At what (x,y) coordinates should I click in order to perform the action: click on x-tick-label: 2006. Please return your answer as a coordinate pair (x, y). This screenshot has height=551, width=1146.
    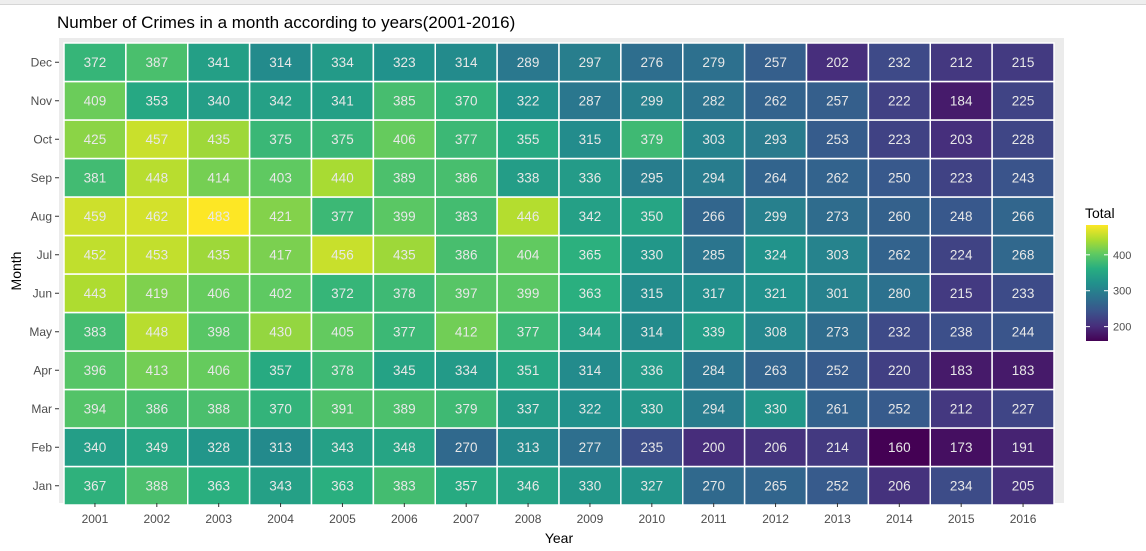
    Looking at the image, I should click on (404, 519).